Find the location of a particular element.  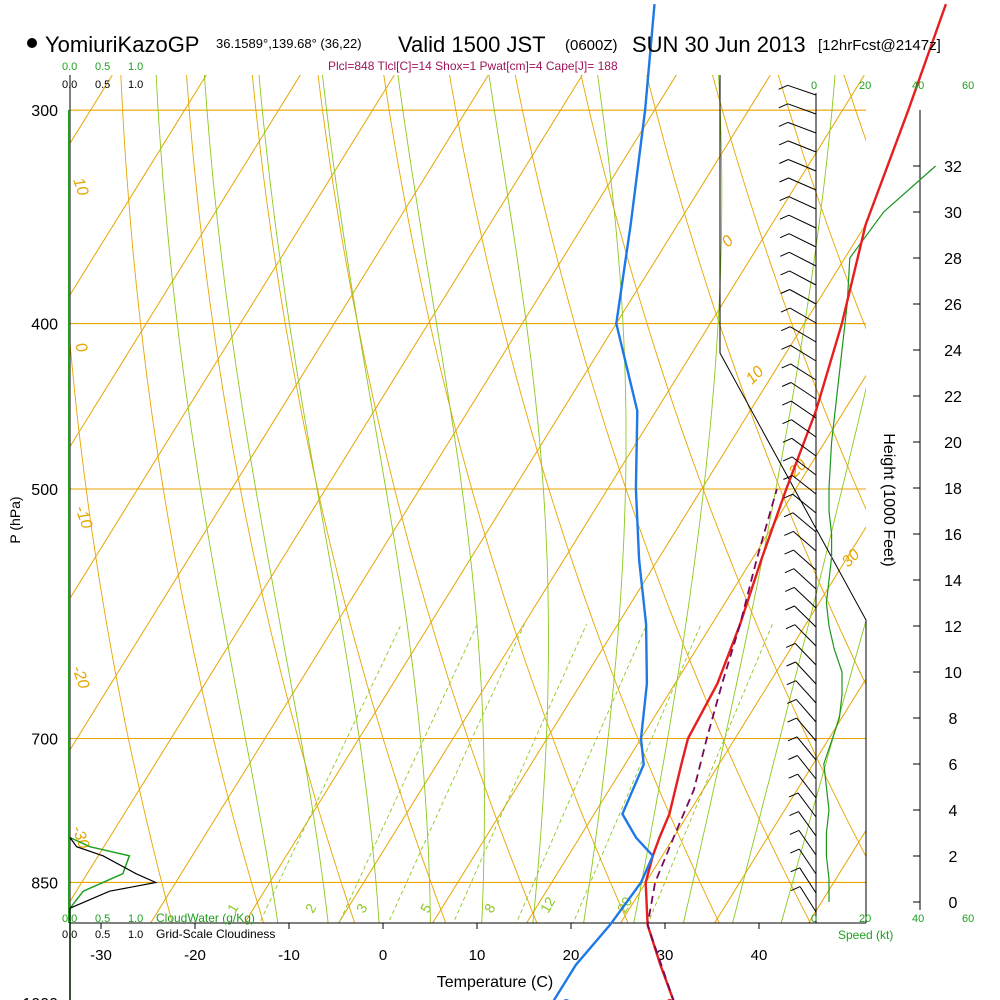

speed-axis-label: Speed (kt) is located at coordinates (865, 935).